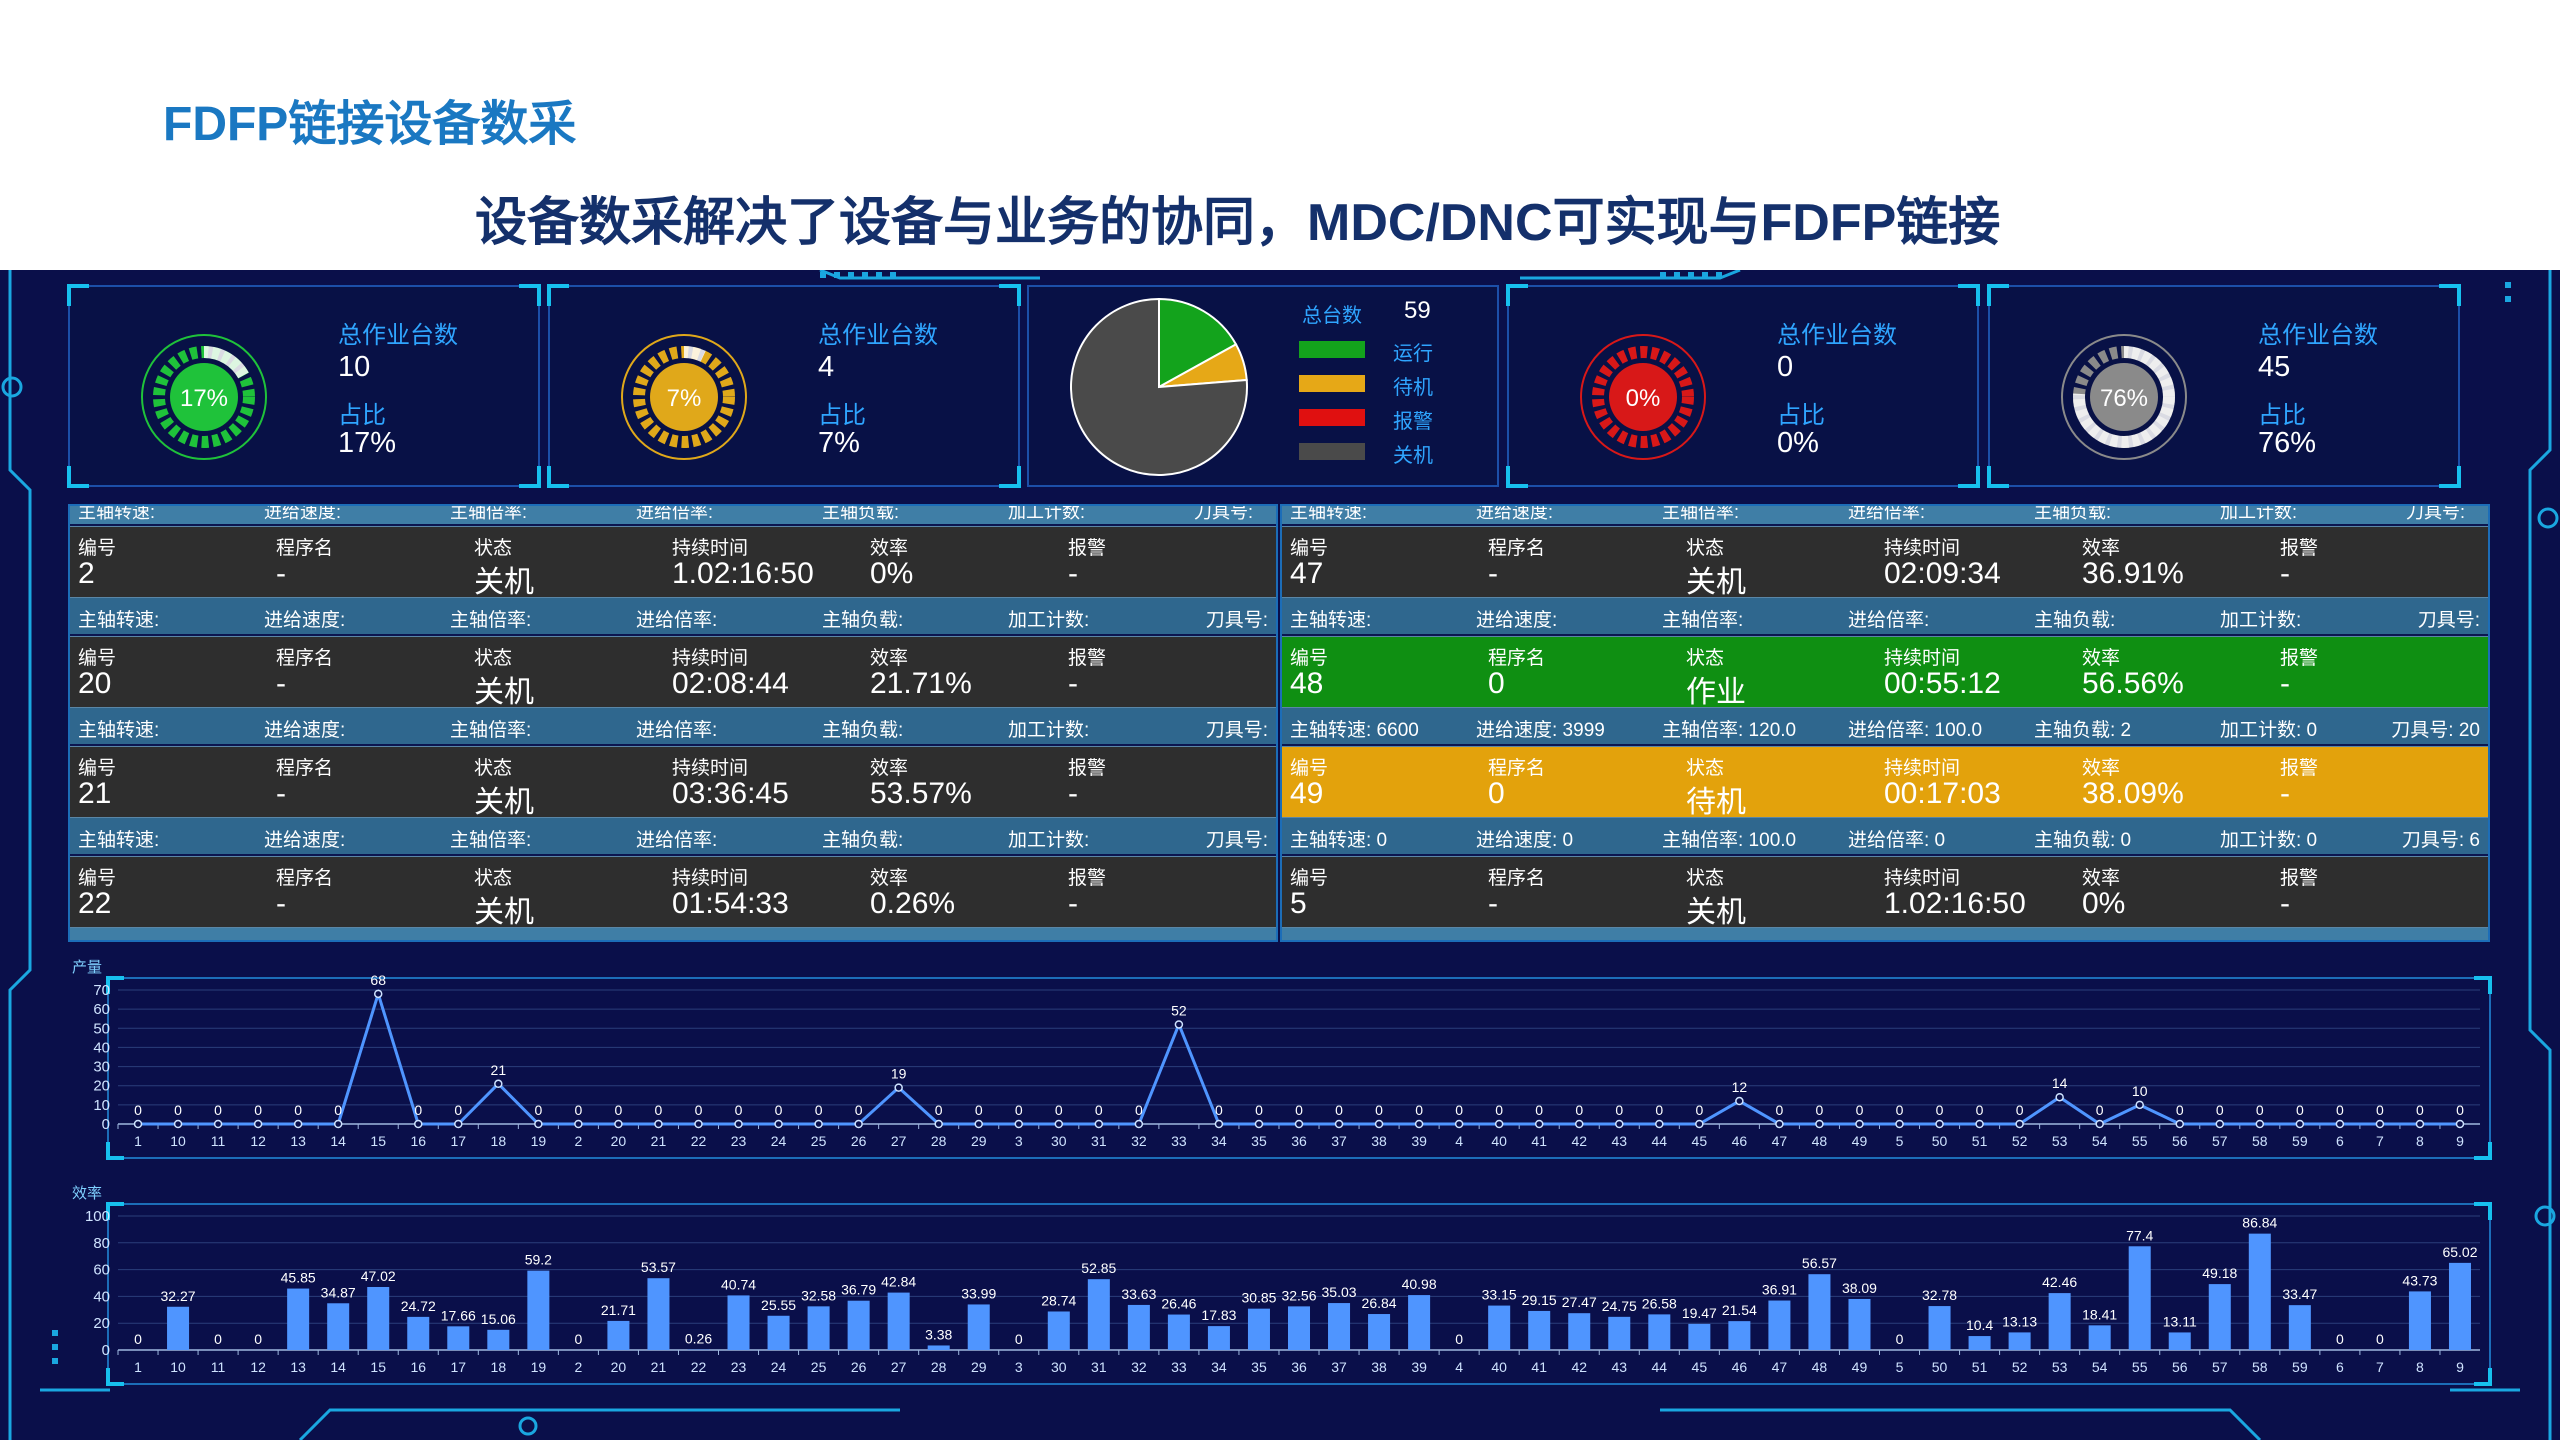 Image resolution: width=2560 pixels, height=1440 pixels. I want to click on x-tick-label: 21, so click(659, 1367).